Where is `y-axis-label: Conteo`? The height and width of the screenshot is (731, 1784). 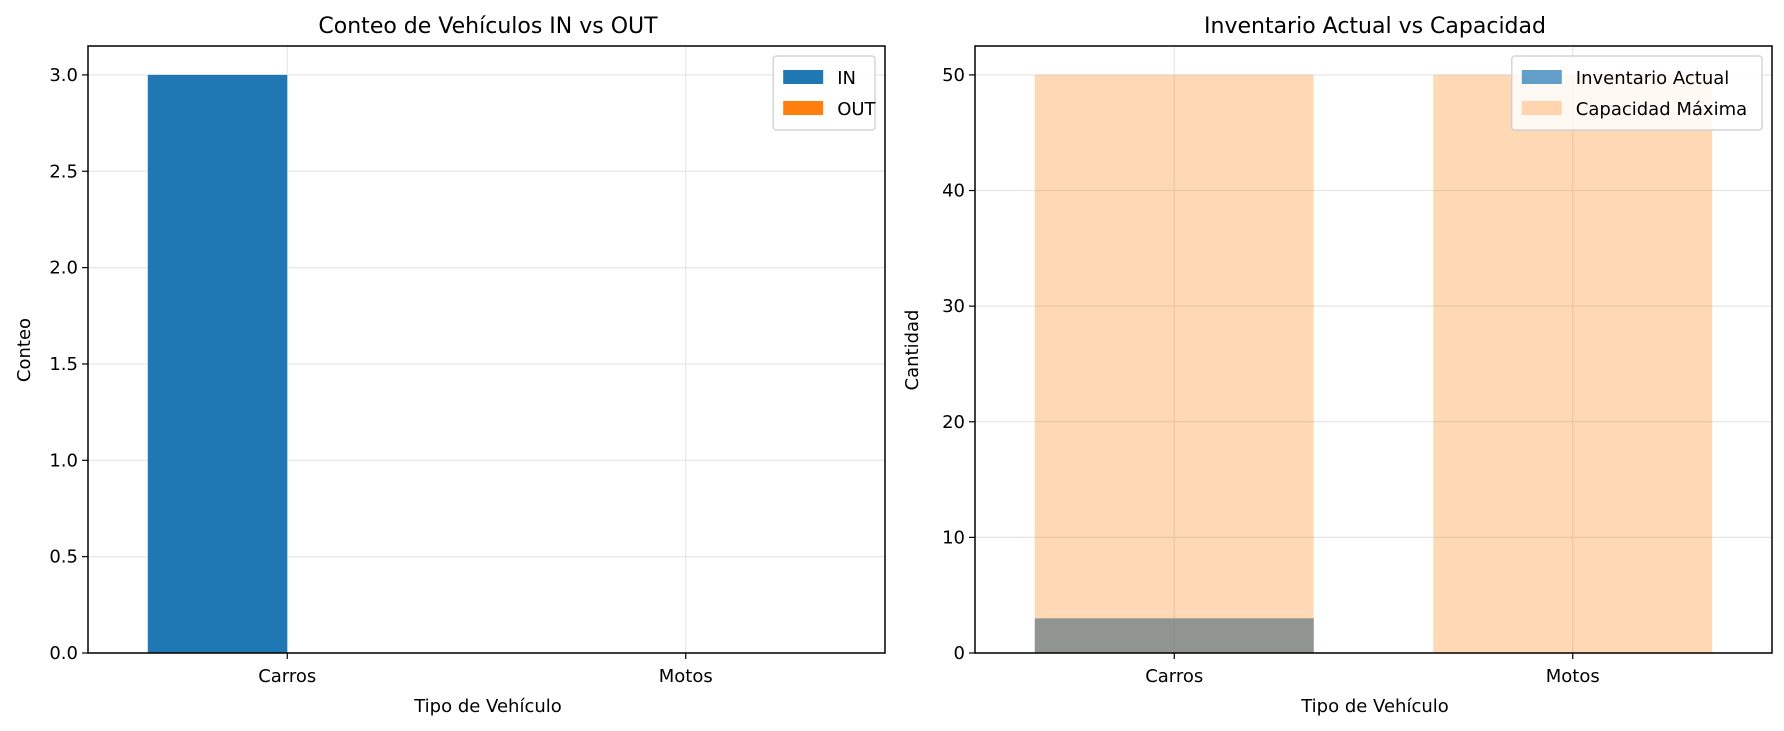
y-axis-label: Conteo is located at coordinates (24, 350).